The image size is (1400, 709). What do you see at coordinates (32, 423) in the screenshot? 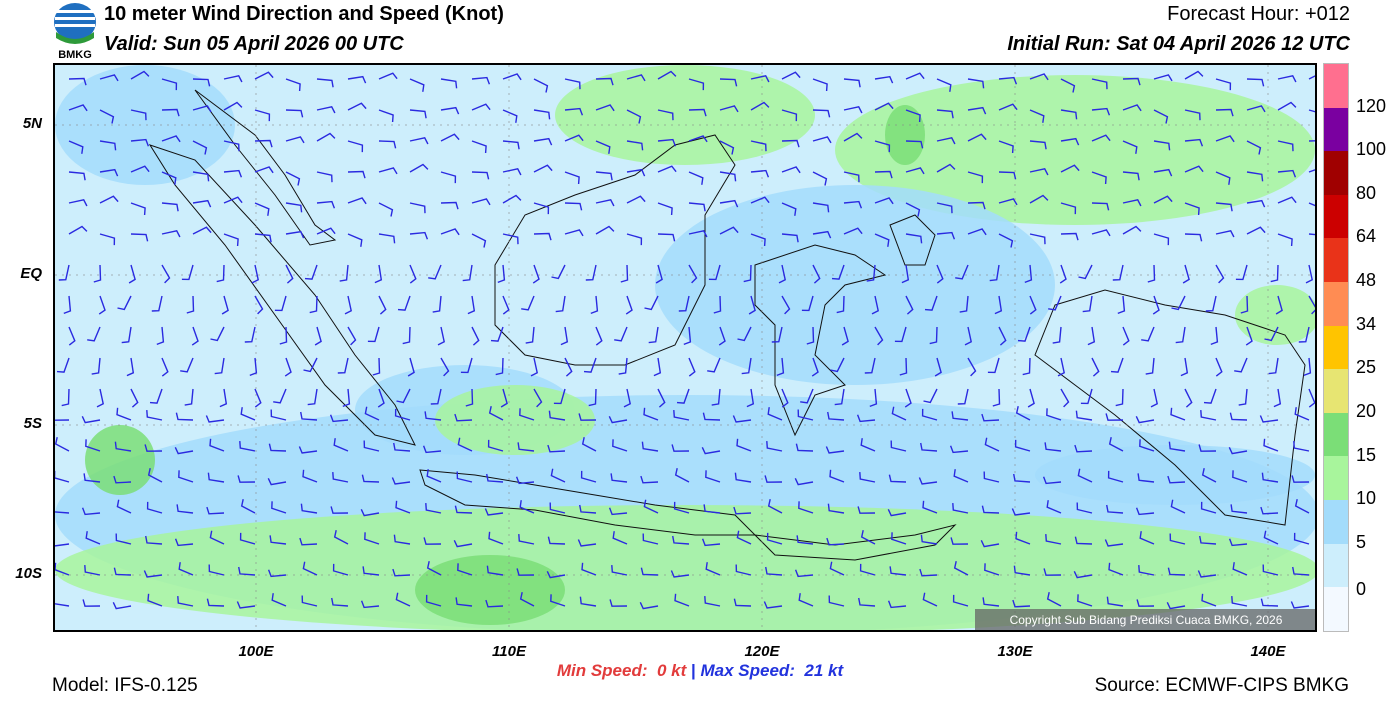
I see `lat-label-5s: 5S` at bounding box center [32, 423].